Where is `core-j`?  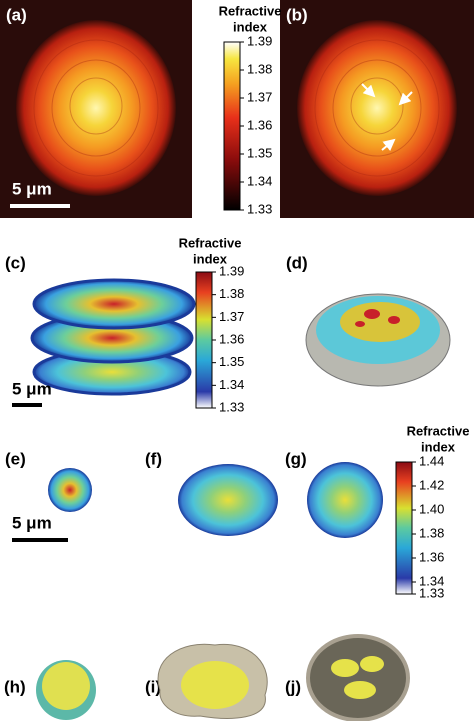
core-j is located at coordinates (357, 677).